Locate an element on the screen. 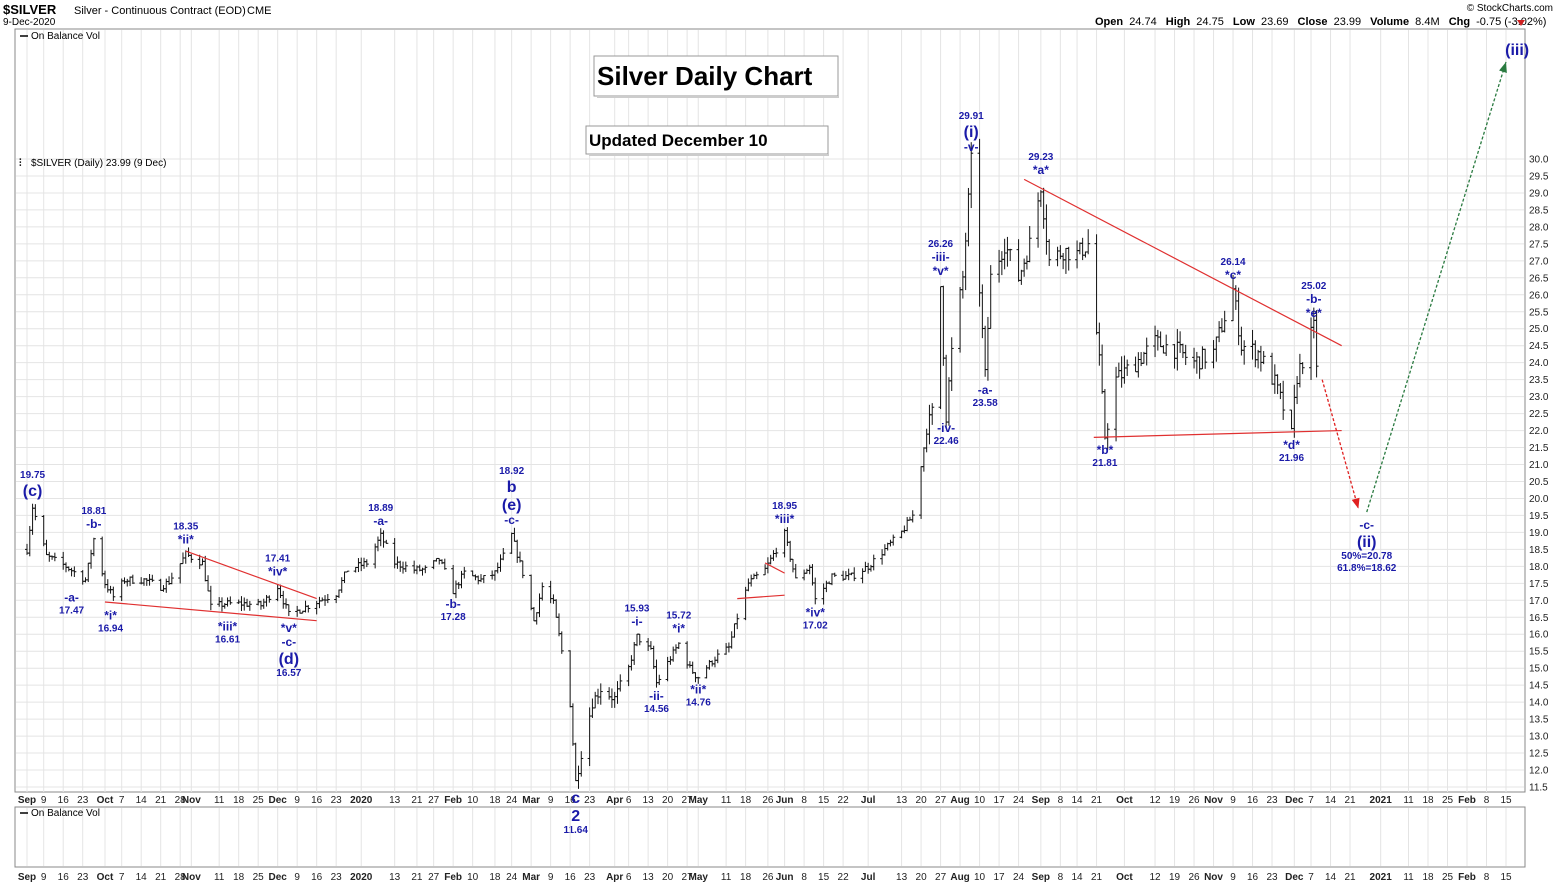 The height and width of the screenshot is (885, 1565). x-tick-label: Apr is located at coordinates (614, 800).